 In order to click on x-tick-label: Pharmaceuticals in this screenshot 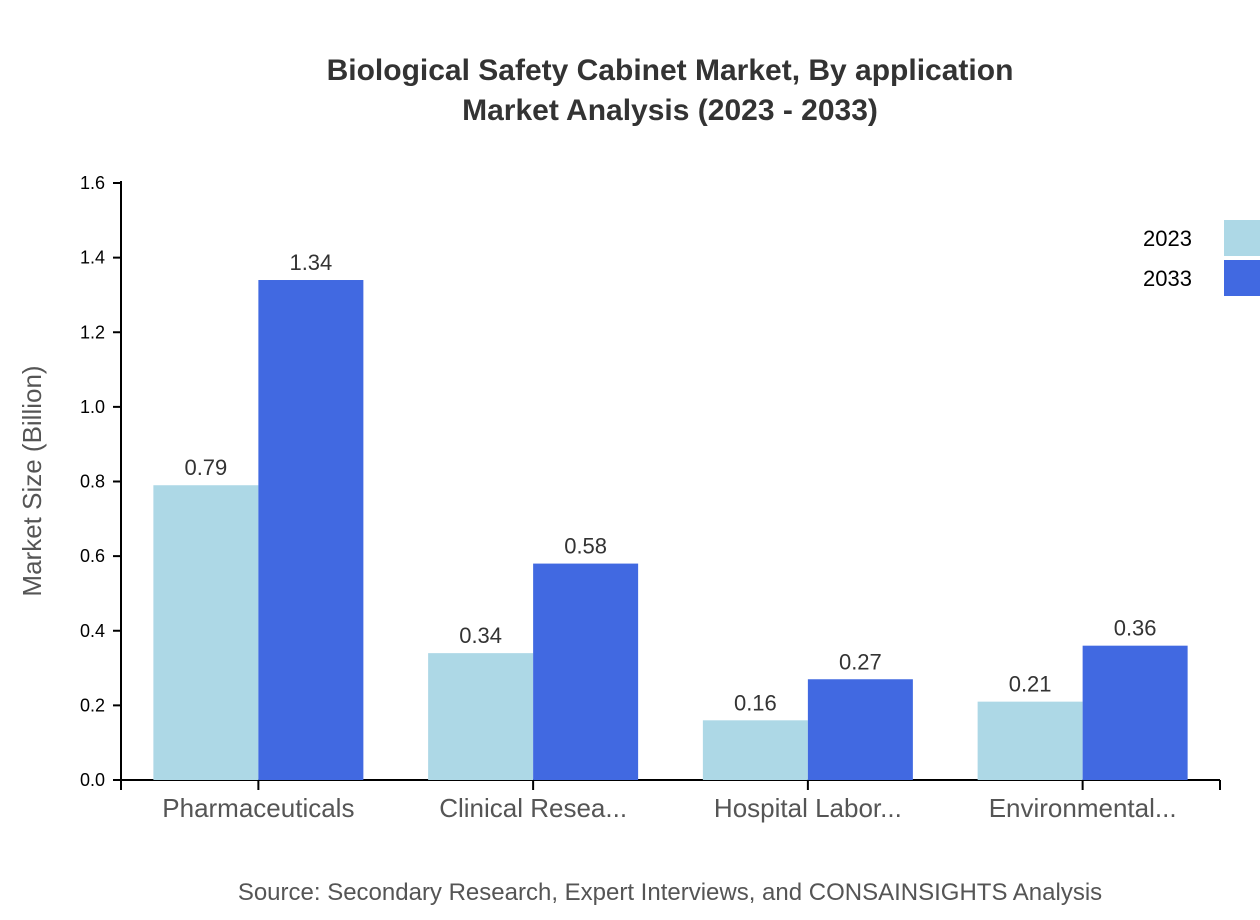, I will do `click(258, 808)`.